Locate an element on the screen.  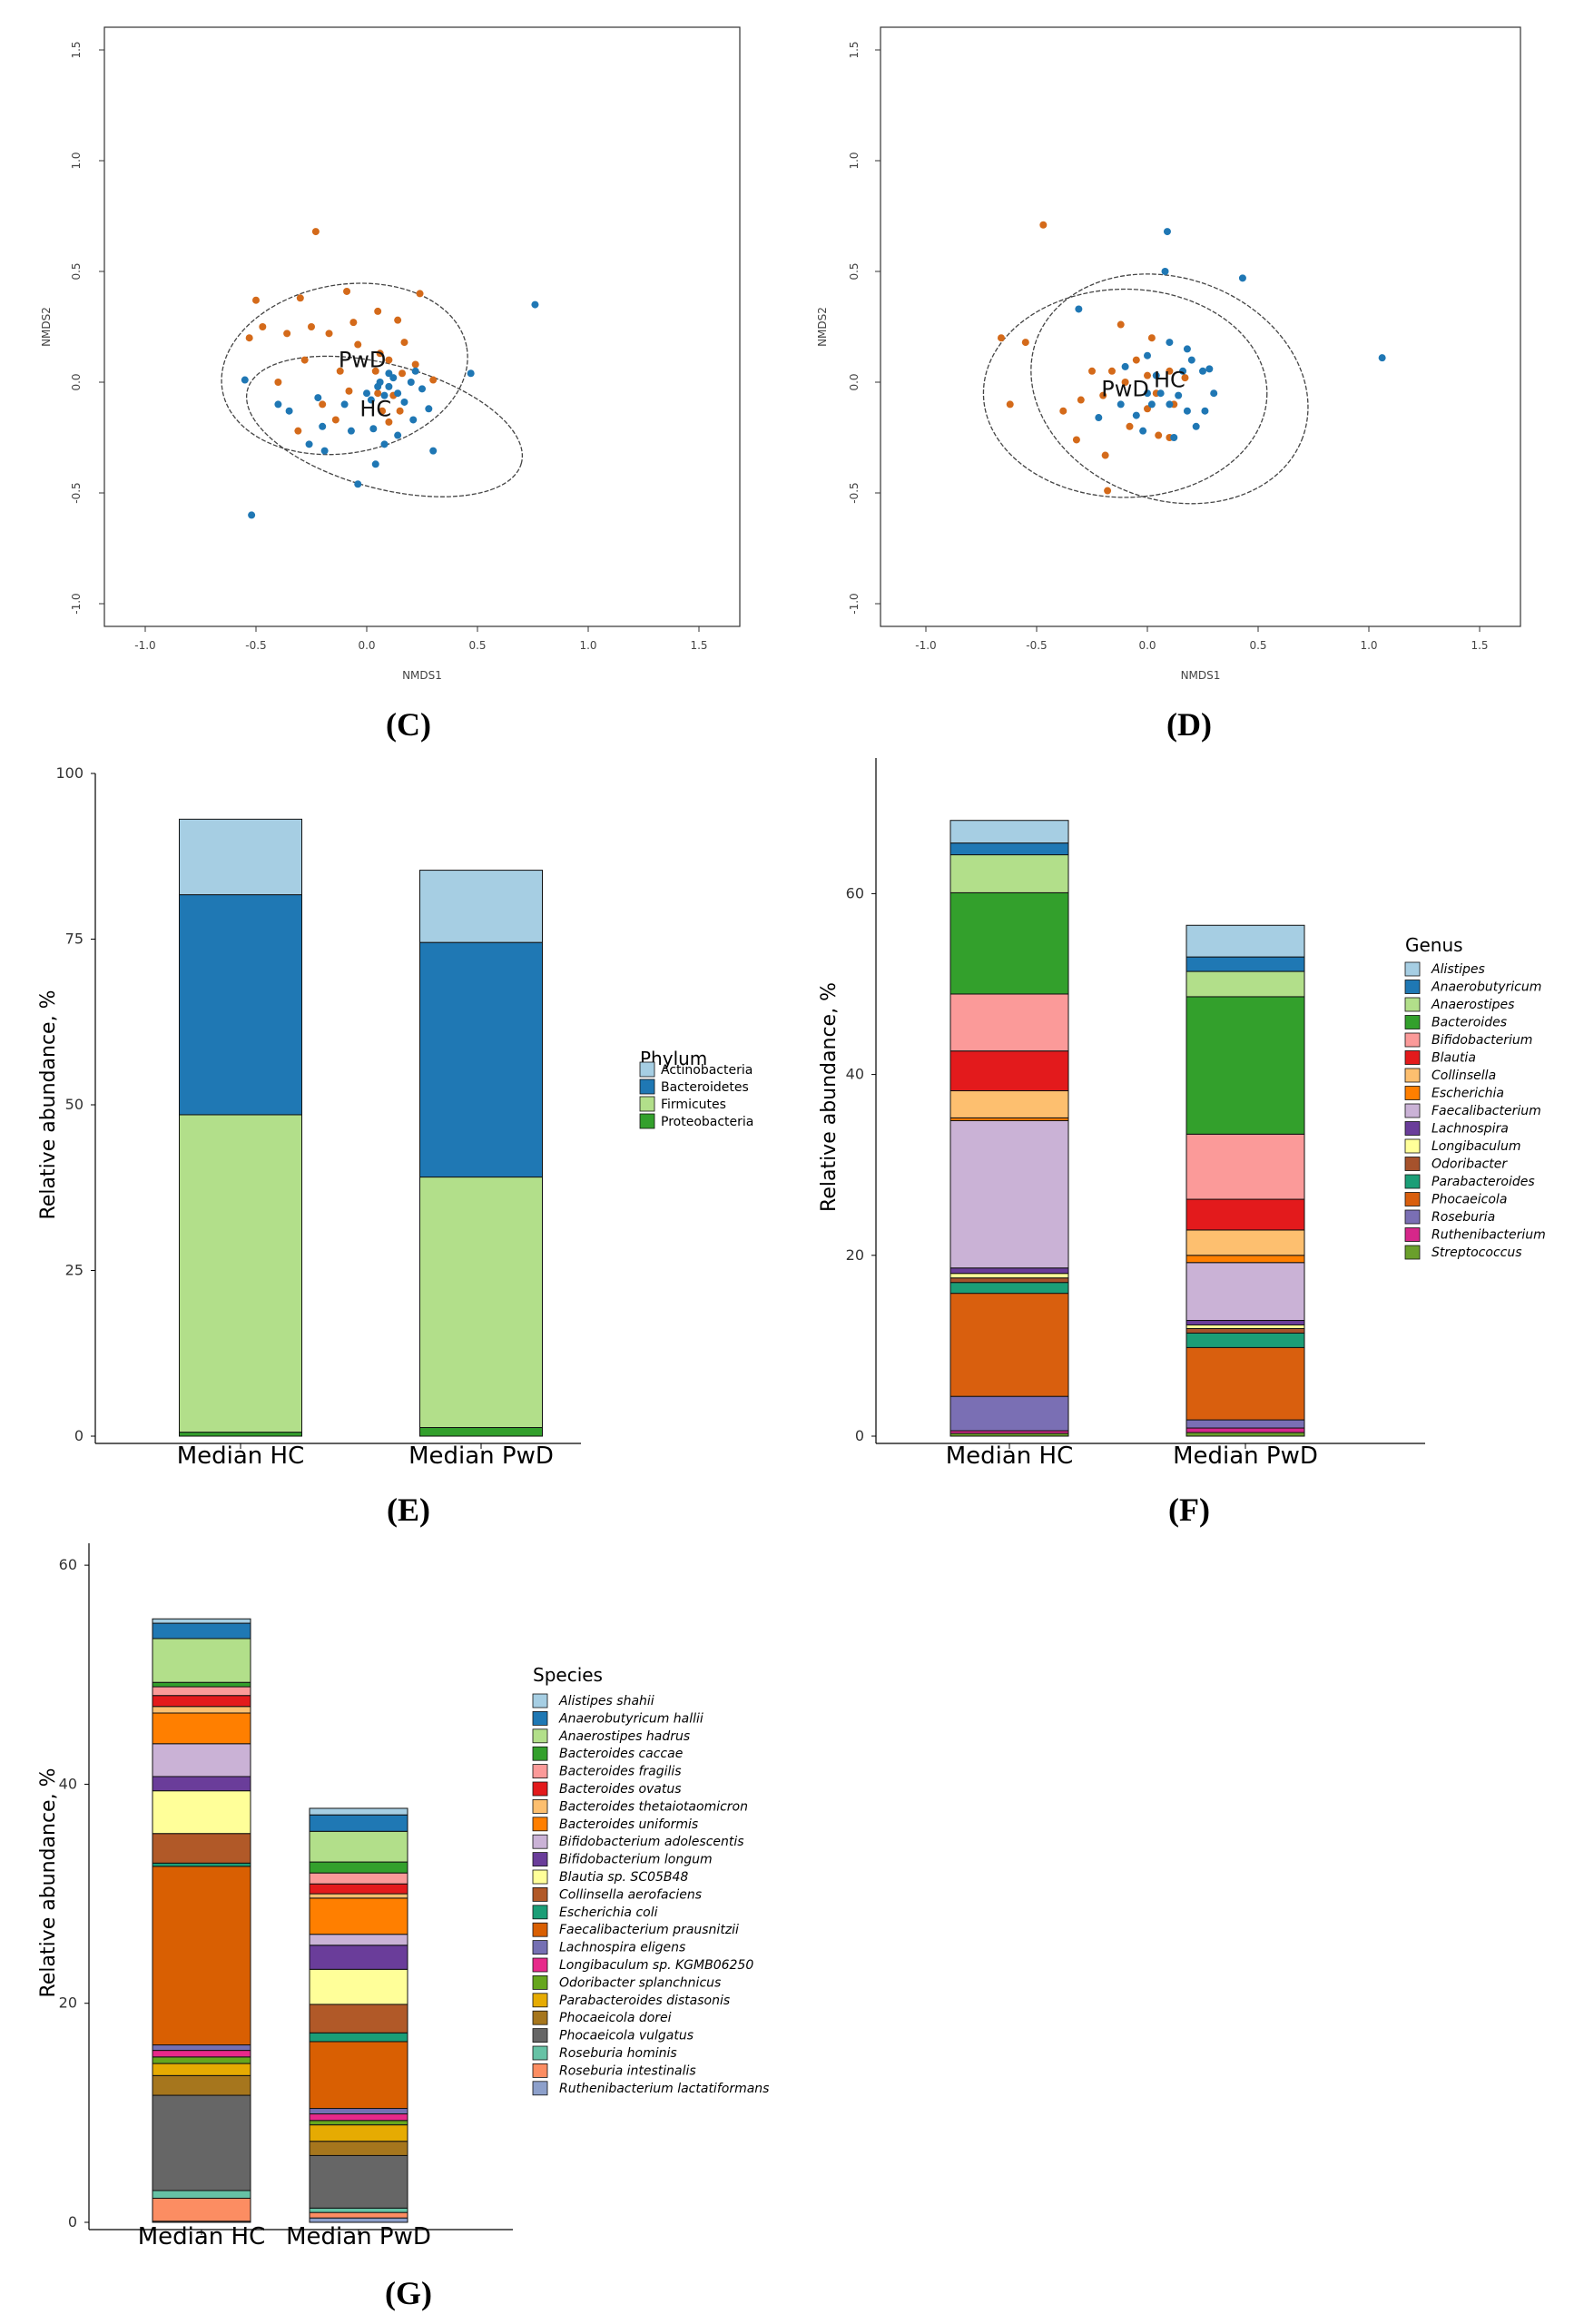
bar-segment-lachnospira-eligens is located at coordinates (201, 2048).